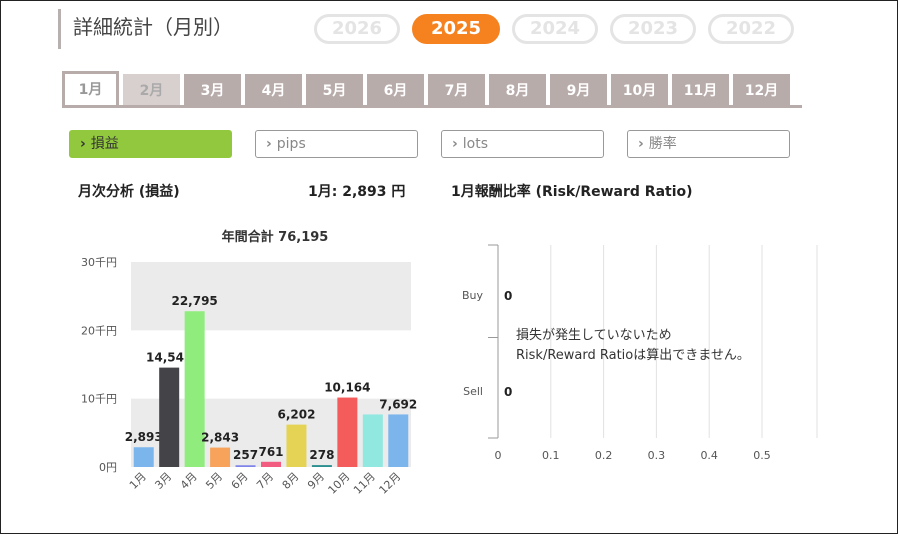 This screenshot has height=536, width=900. Describe the element at coordinates (578, 89) in the screenshot. I see `tab-month-9: 9月` at that location.